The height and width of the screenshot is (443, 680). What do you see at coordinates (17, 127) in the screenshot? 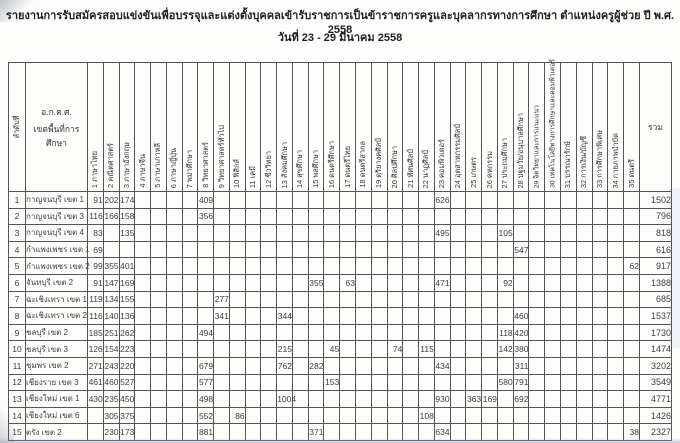
I see `row-number-header-cell: ลำดับที่` at bounding box center [17, 127].